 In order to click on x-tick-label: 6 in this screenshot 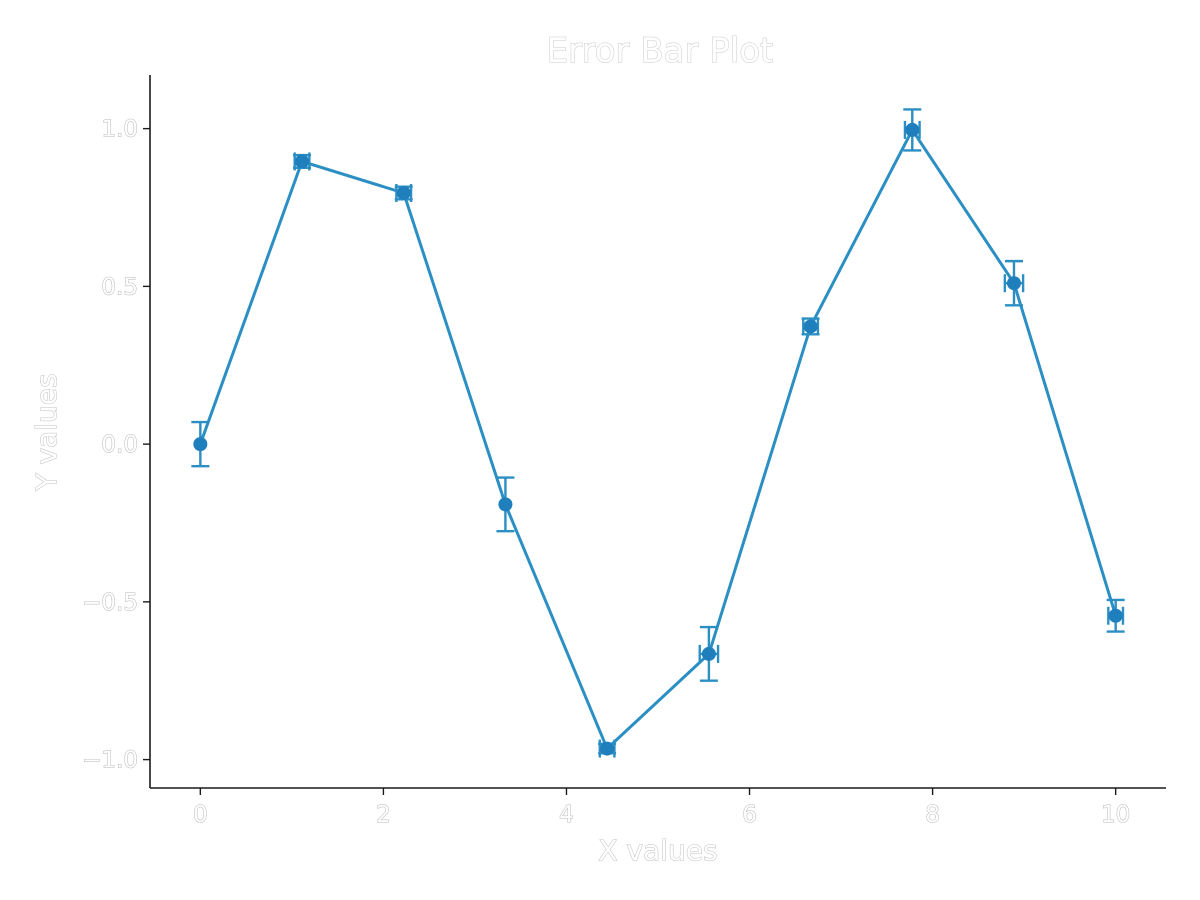, I will do `click(749, 815)`.